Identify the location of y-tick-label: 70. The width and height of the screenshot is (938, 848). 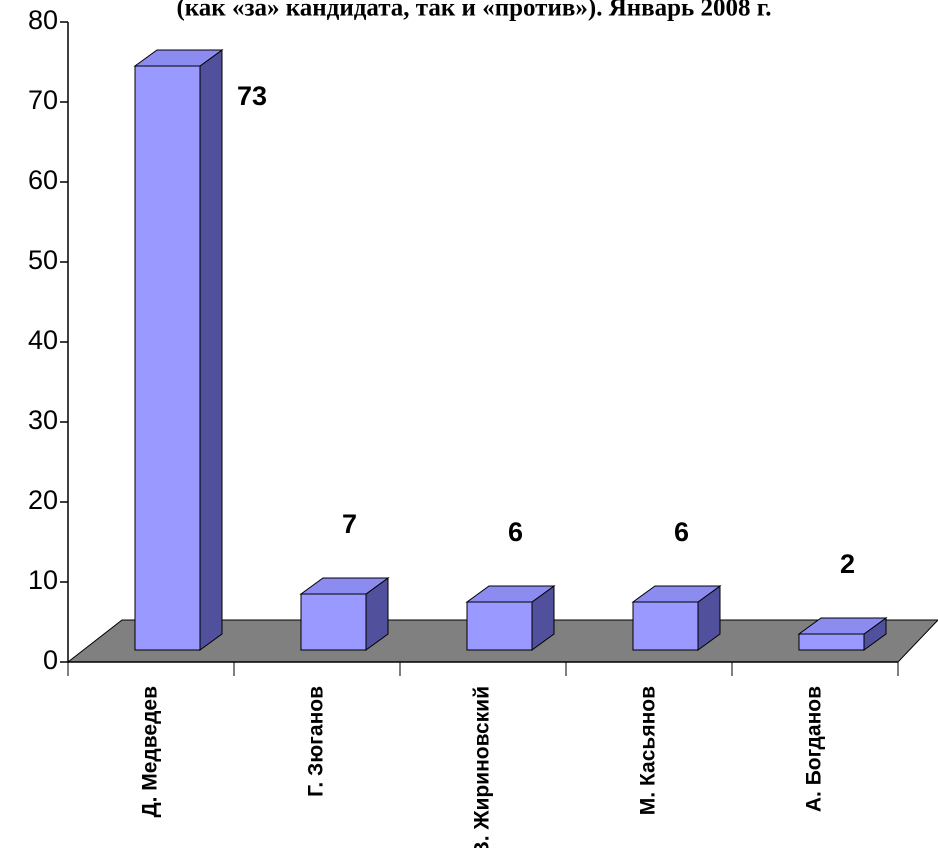
(43, 100).